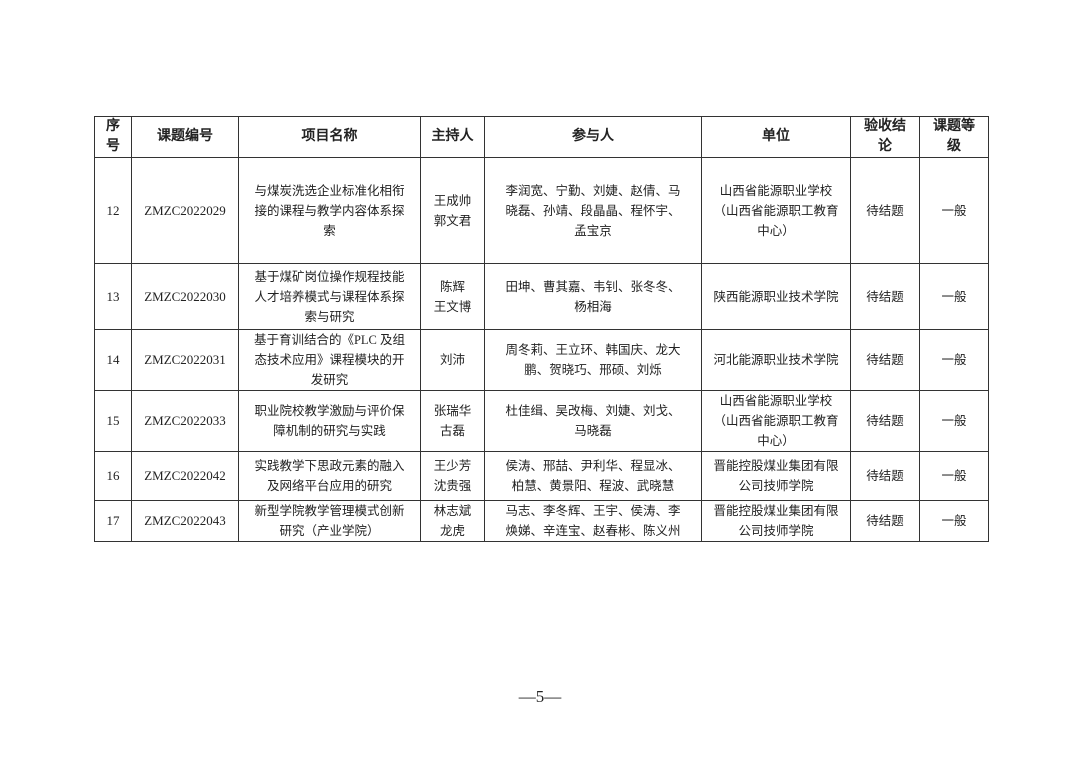 The image size is (1080, 764). I want to click on cell-host: 王少芳 沈贵强, so click(452, 476).